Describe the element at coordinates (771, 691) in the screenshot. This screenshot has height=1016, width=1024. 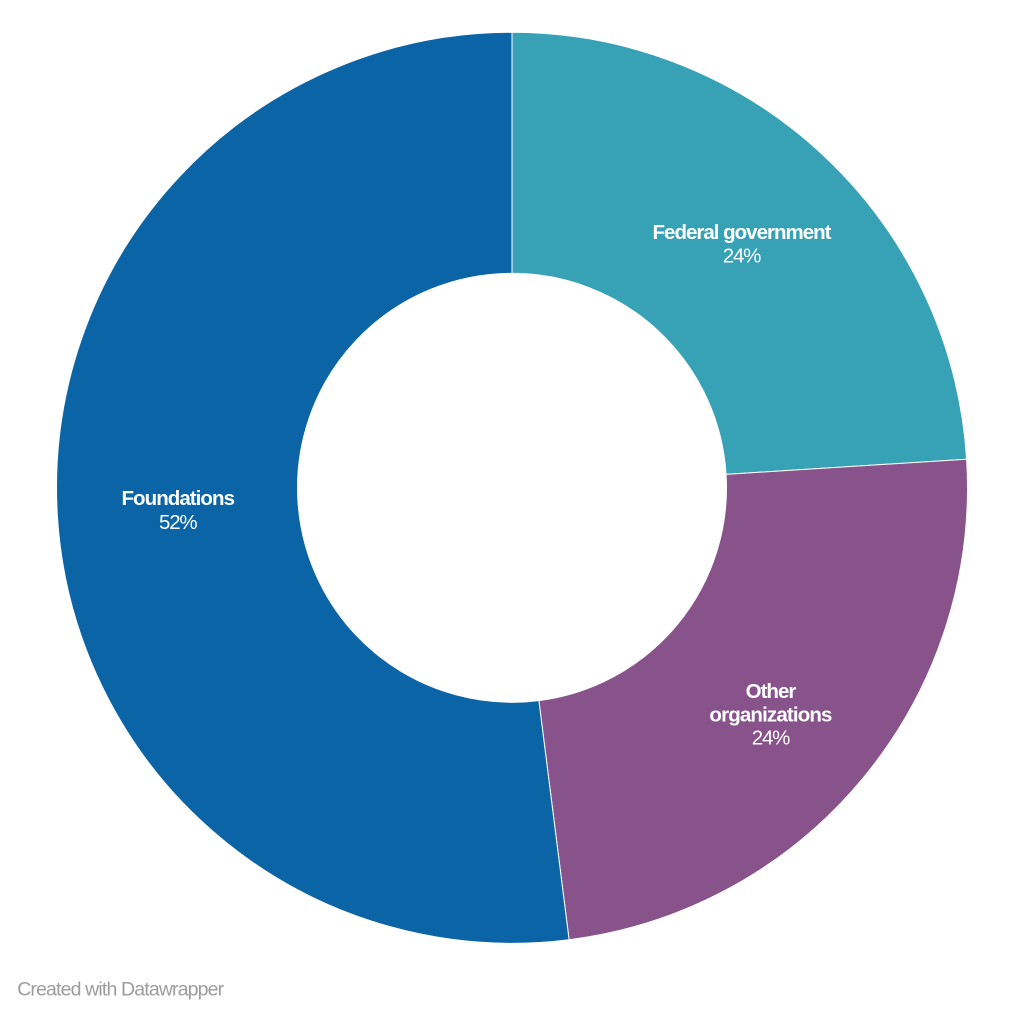
I see `svg-text: Other` at that location.